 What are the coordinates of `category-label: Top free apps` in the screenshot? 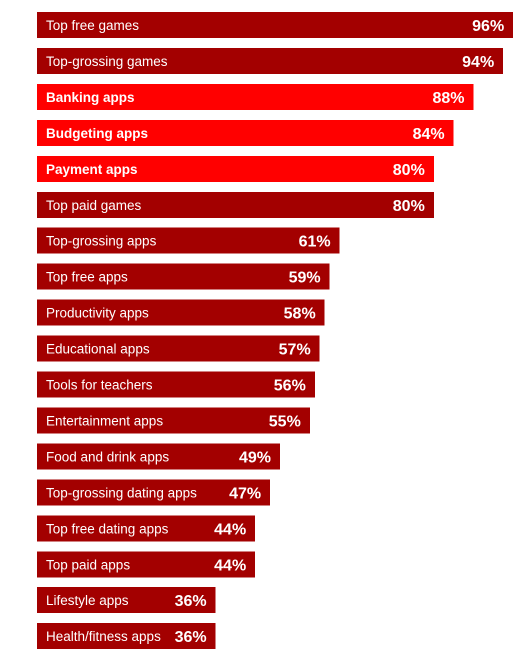 It's located at (87, 277).